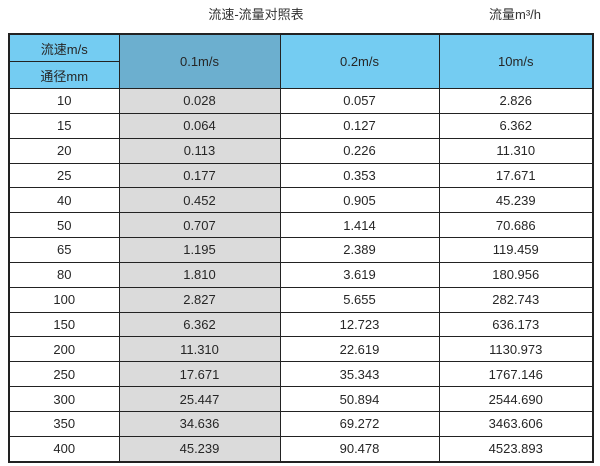 This screenshot has width=600, height=466. I want to click on table-row: 150 6.362 12.723 636.173, so click(301, 324).